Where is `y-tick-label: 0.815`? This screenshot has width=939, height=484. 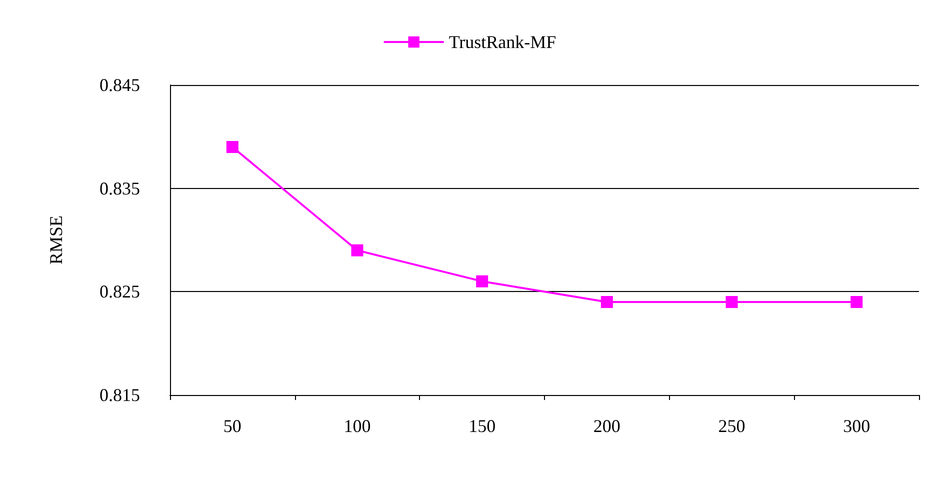 y-tick-label: 0.815 is located at coordinates (120, 395).